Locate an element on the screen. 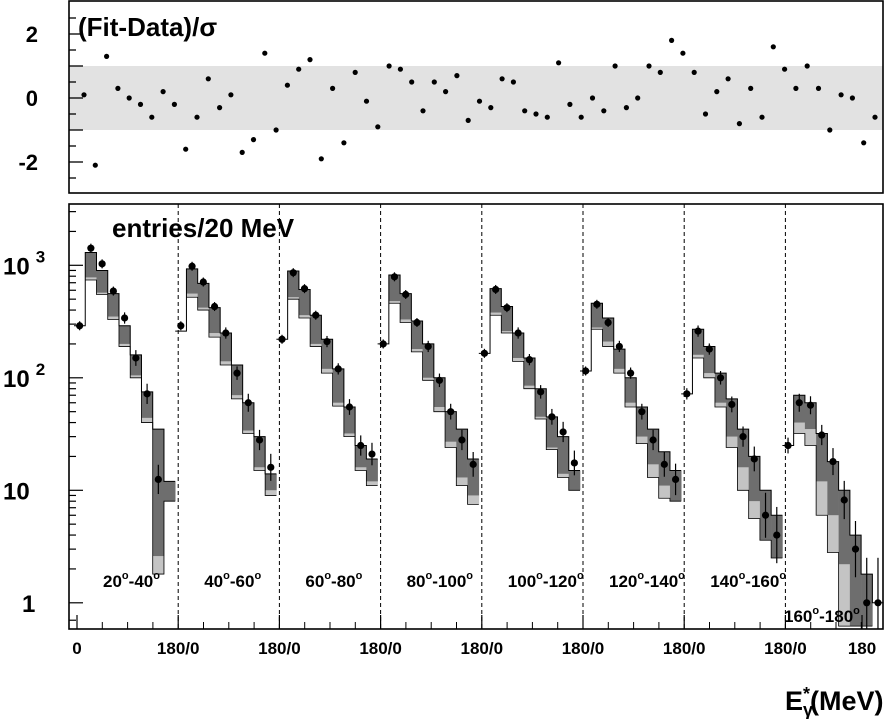  residual-title: (Fit-Data)/σ is located at coordinates (147, 27).